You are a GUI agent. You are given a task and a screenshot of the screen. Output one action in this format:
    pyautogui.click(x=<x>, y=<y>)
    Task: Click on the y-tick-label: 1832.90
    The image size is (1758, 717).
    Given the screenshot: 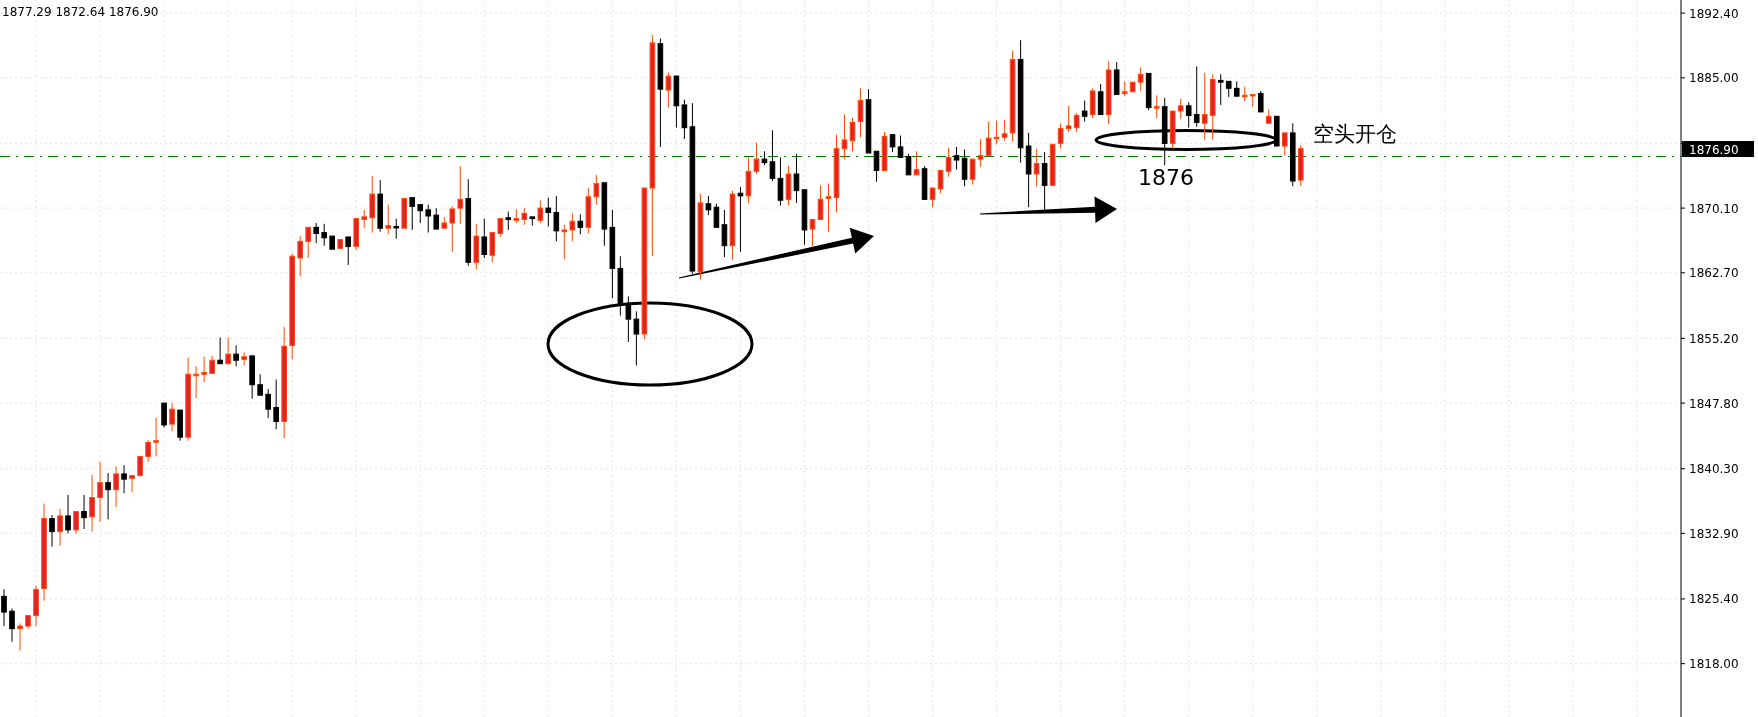 What is the action you would take?
    pyautogui.click(x=1714, y=533)
    